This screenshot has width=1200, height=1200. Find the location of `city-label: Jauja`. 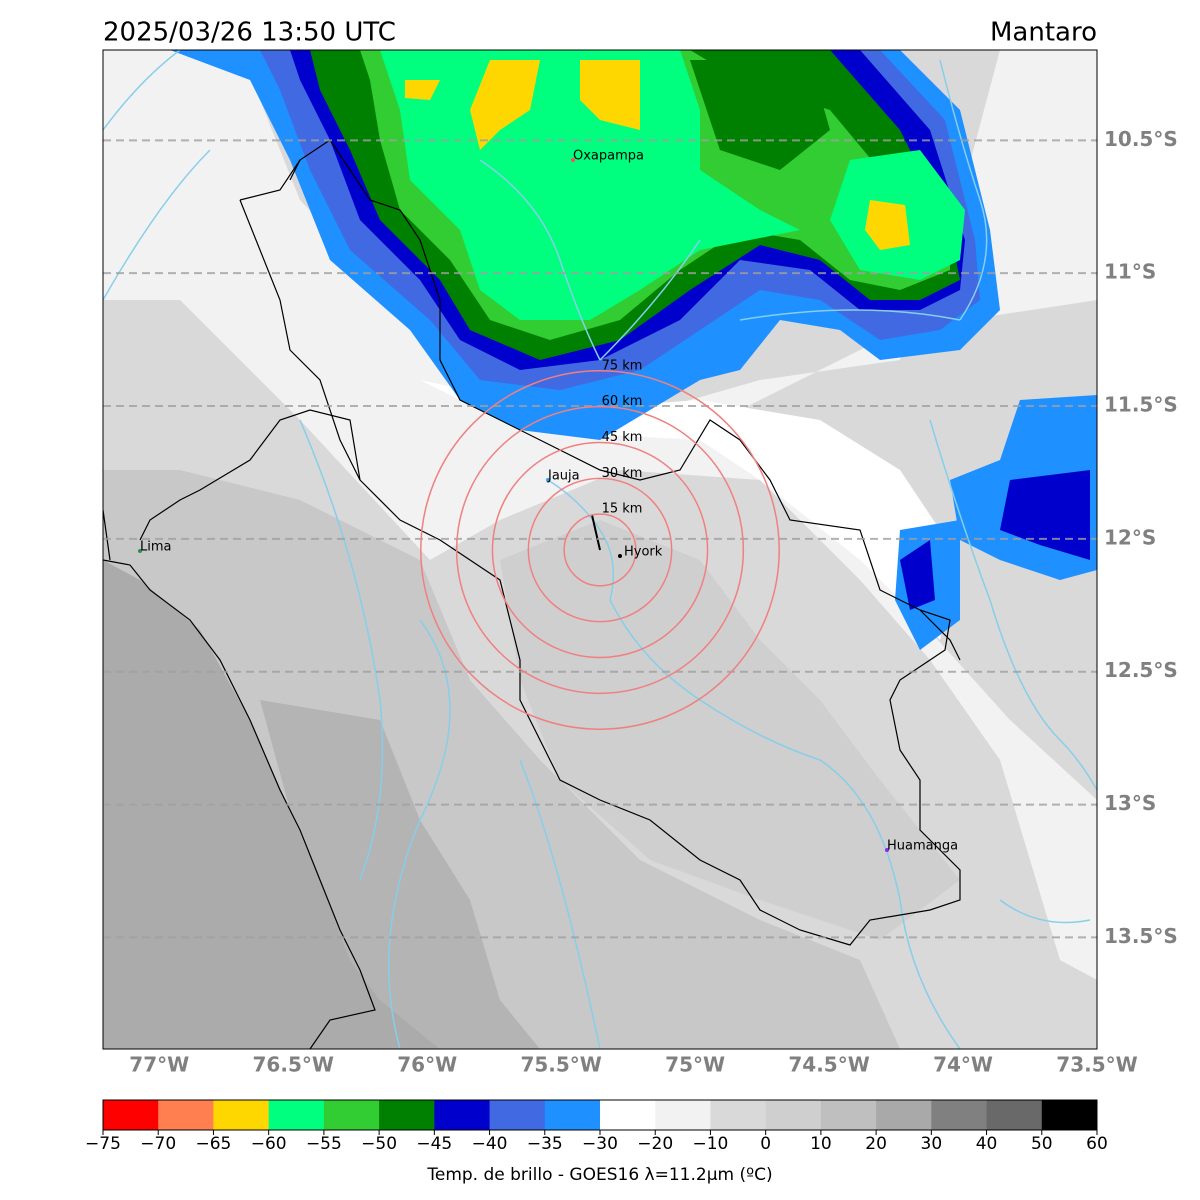

city-label: Jauja is located at coordinates (563, 476).